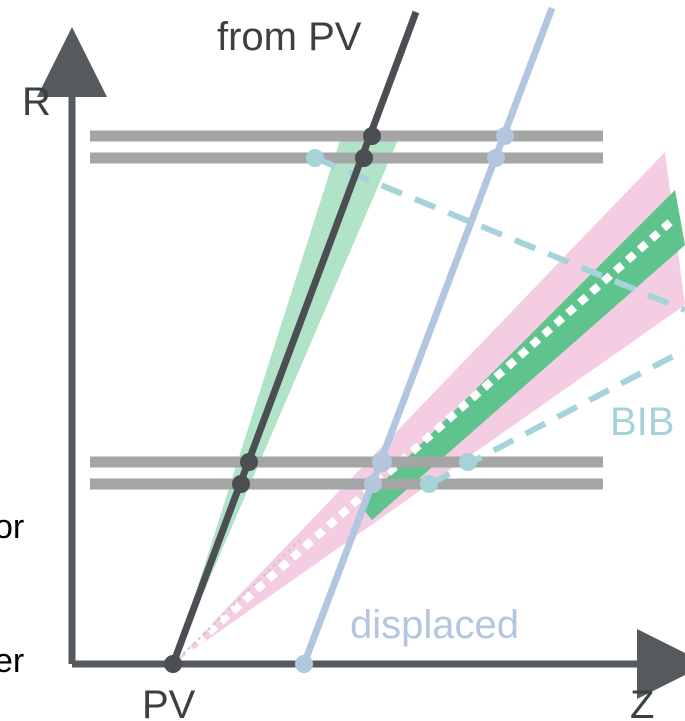 The height and width of the screenshot is (721, 685). What do you see at coordinates (434, 625) in the screenshot?
I see `displaced-label: displaced` at bounding box center [434, 625].